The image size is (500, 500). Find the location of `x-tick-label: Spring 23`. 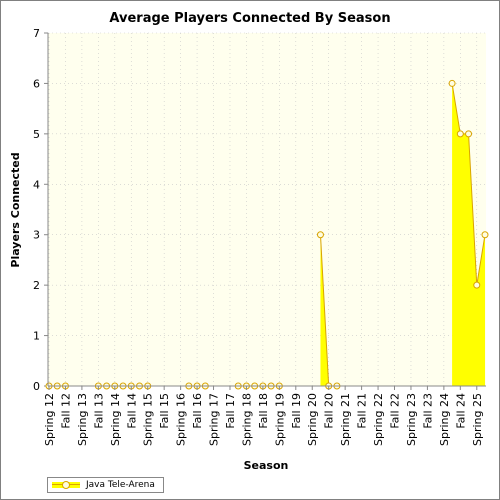

x-tick-label: Spring 23 is located at coordinates (411, 419).